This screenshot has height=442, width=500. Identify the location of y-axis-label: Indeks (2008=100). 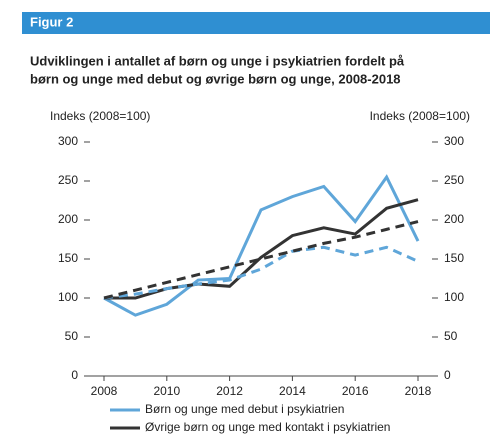
(100, 116).